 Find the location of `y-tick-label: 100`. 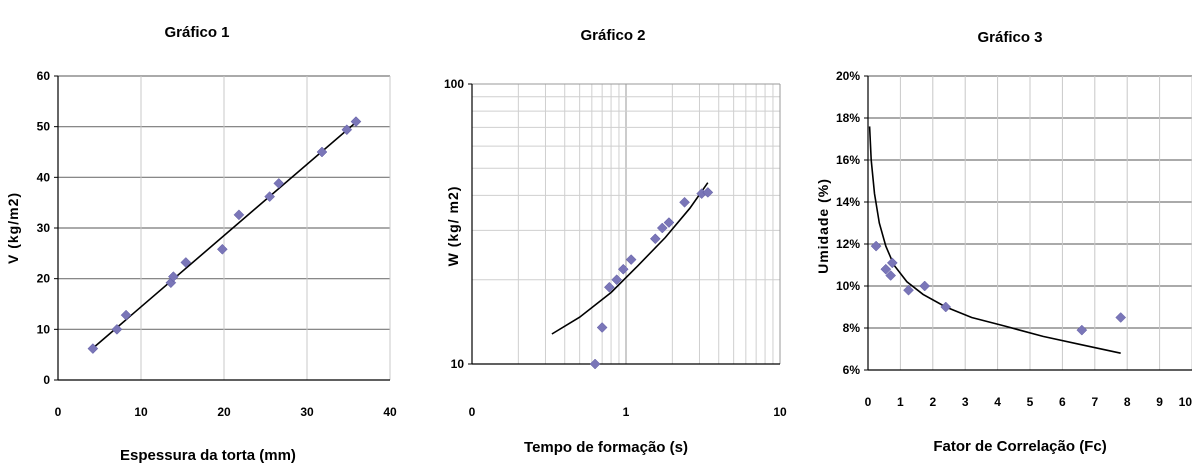

y-tick-label: 100 is located at coordinates (454, 84).